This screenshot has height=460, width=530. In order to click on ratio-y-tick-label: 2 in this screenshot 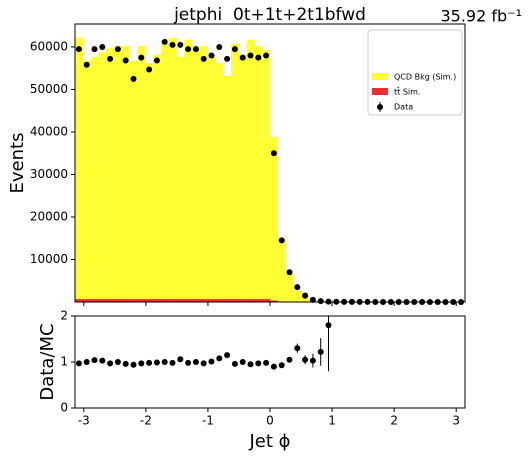, I will do `click(64, 316)`.